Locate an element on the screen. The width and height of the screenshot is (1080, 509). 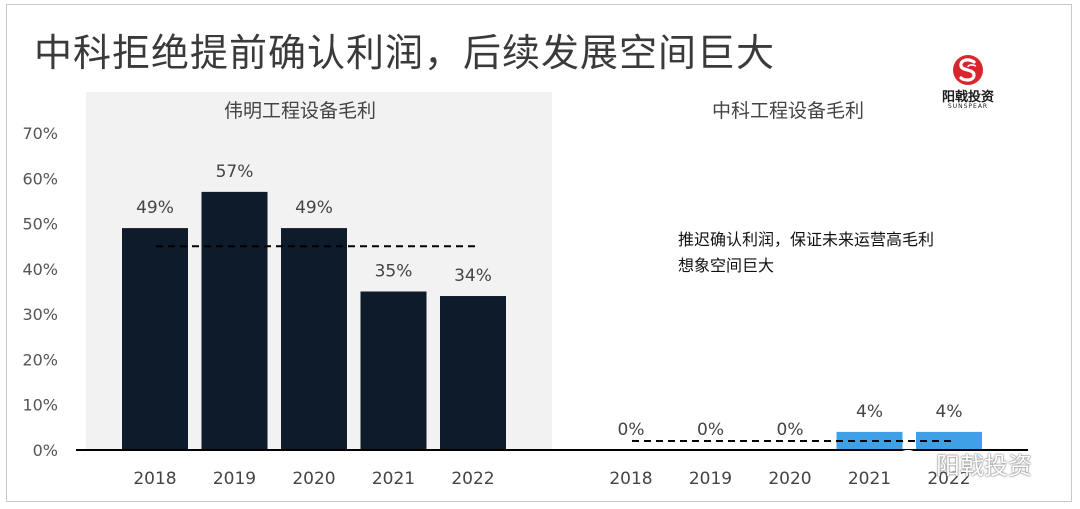
watermark-text: 阳戟投资 is located at coordinates (984, 466).